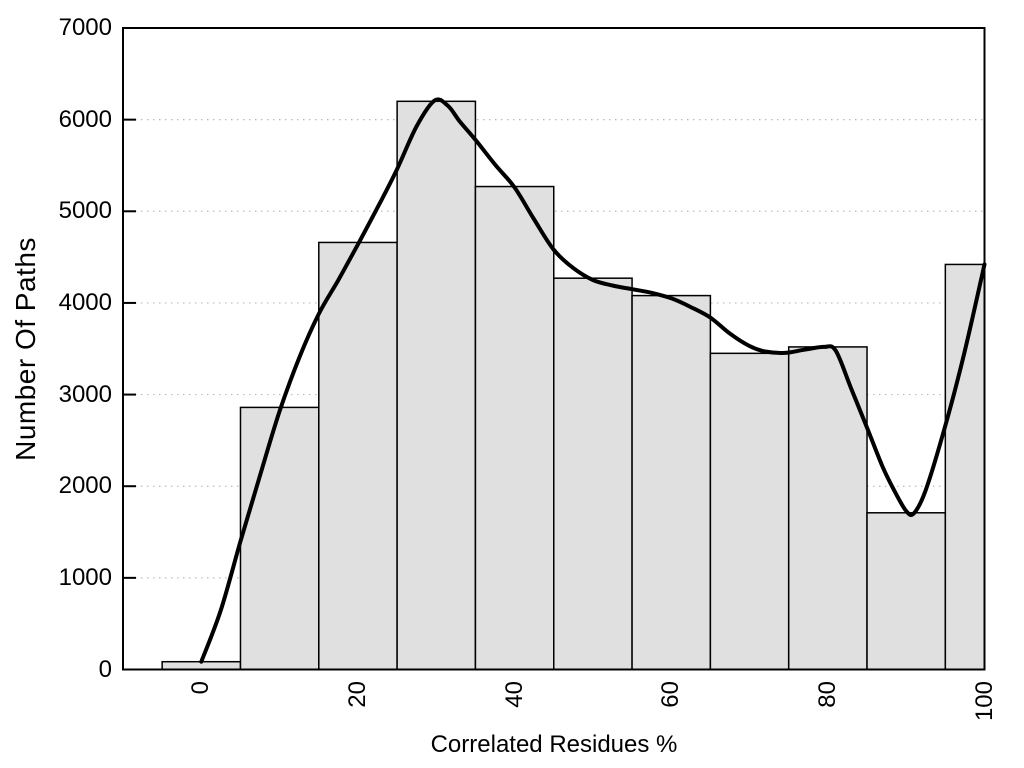 The width and height of the screenshot is (1024, 768). Describe the element at coordinates (201, 688) in the screenshot. I see `x-tick-label: 0` at that location.